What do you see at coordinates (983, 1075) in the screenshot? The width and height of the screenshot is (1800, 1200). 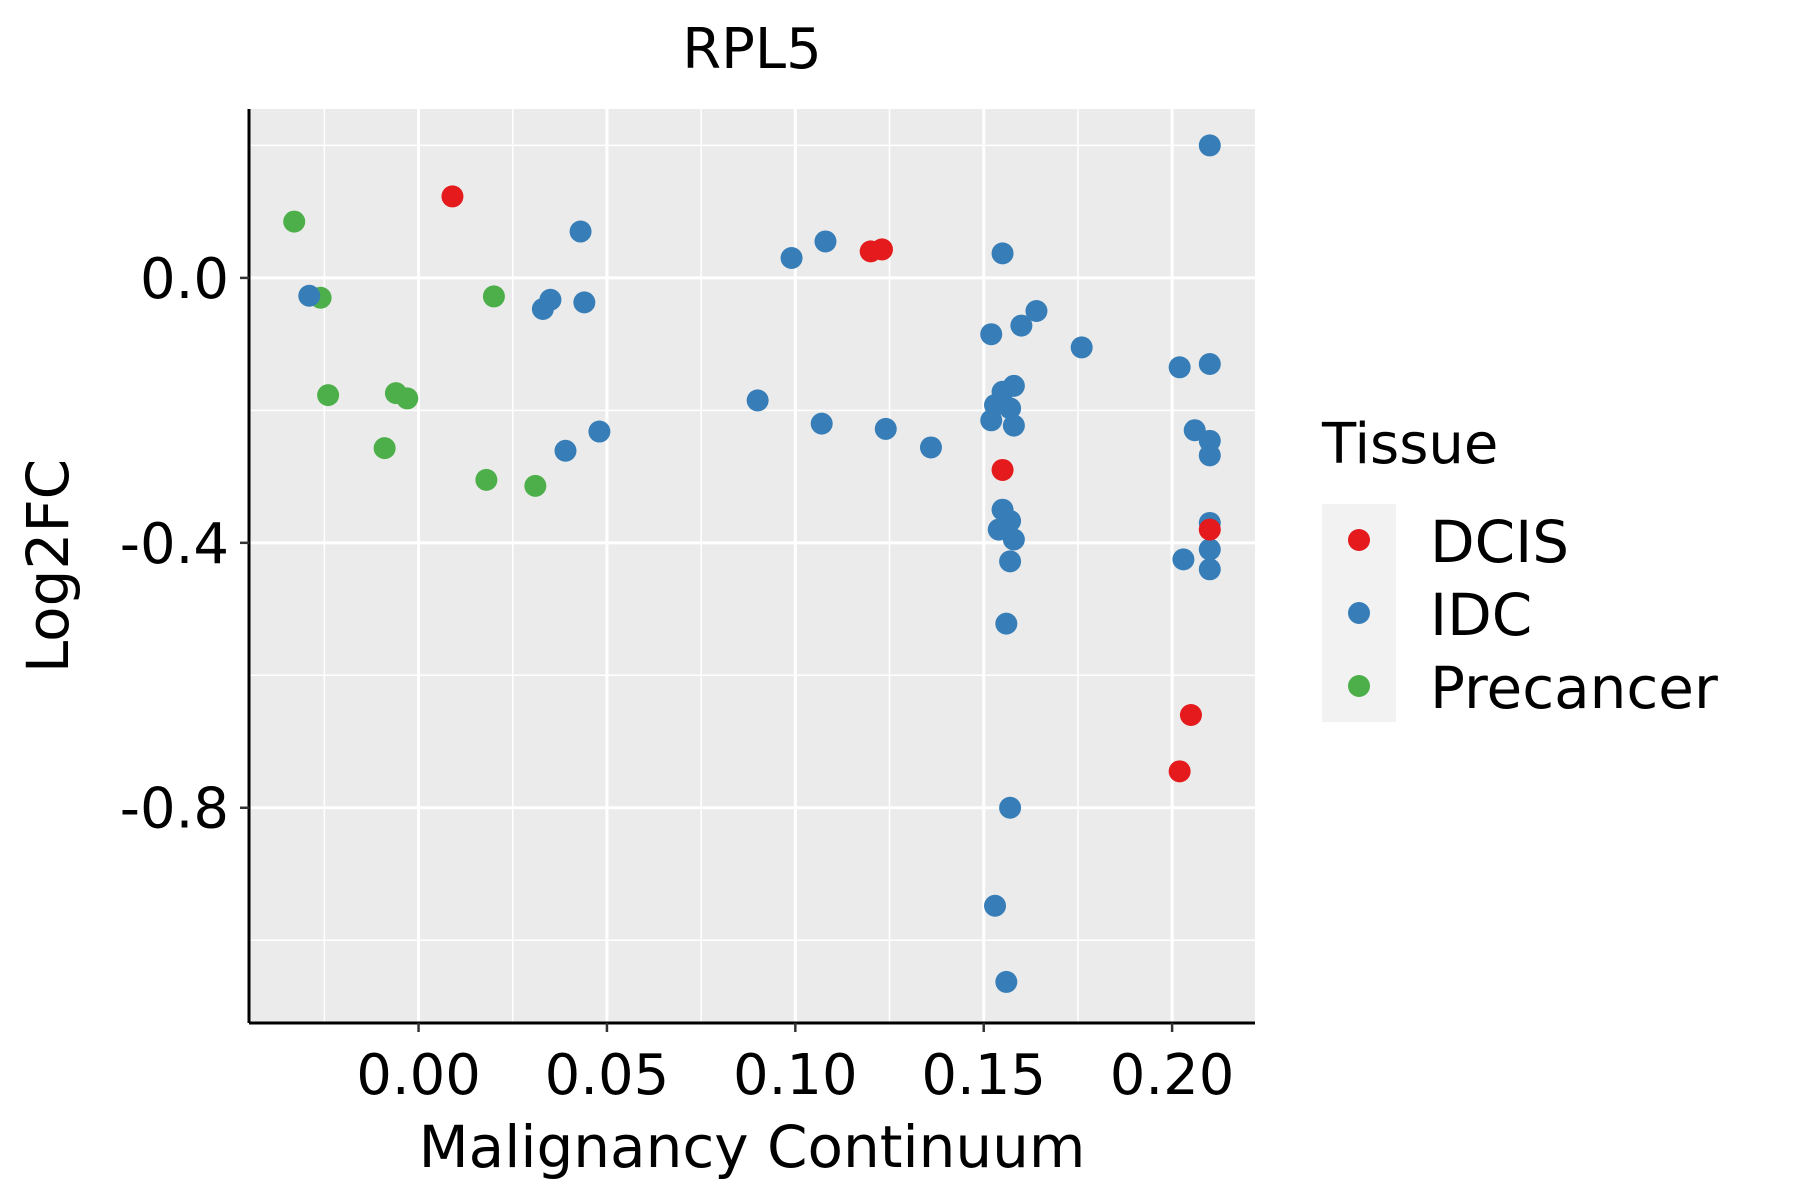 I see `x-tick-label: 0.15` at bounding box center [983, 1075].